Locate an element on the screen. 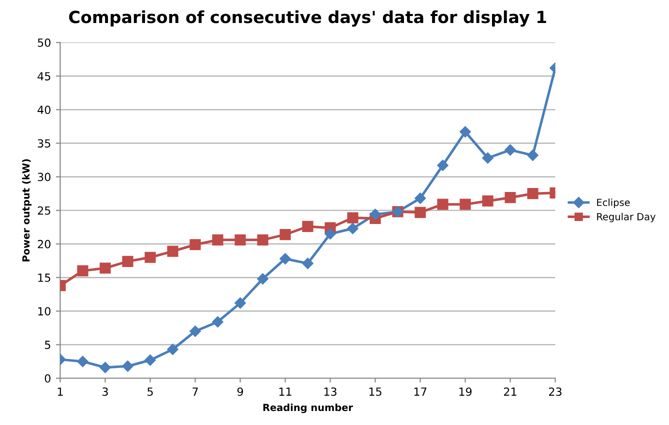  x-tick-label: 23 is located at coordinates (555, 391).